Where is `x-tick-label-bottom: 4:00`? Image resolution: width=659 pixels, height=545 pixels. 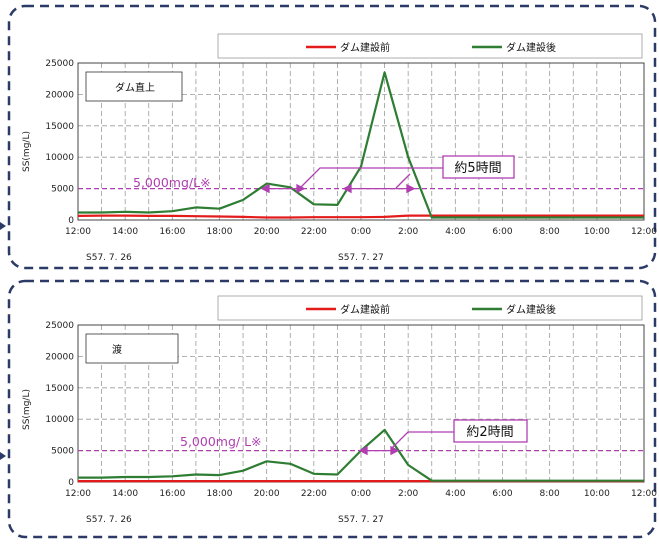 x-tick-label-bottom: 4:00 is located at coordinates (455, 494).